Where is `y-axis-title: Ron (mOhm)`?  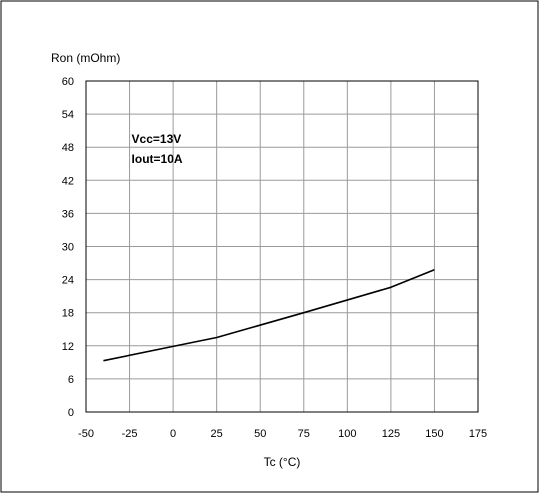
y-axis-title: Ron (mOhm) is located at coordinates (85, 58).